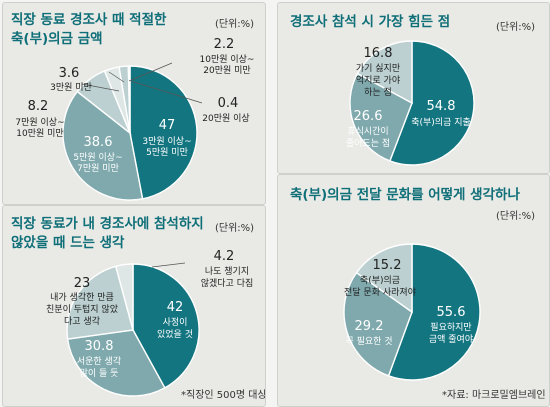  Describe the element at coordinates (368, 116) in the screenshot. I see `pie-hardest-value-26-6: 26.6` at that location.